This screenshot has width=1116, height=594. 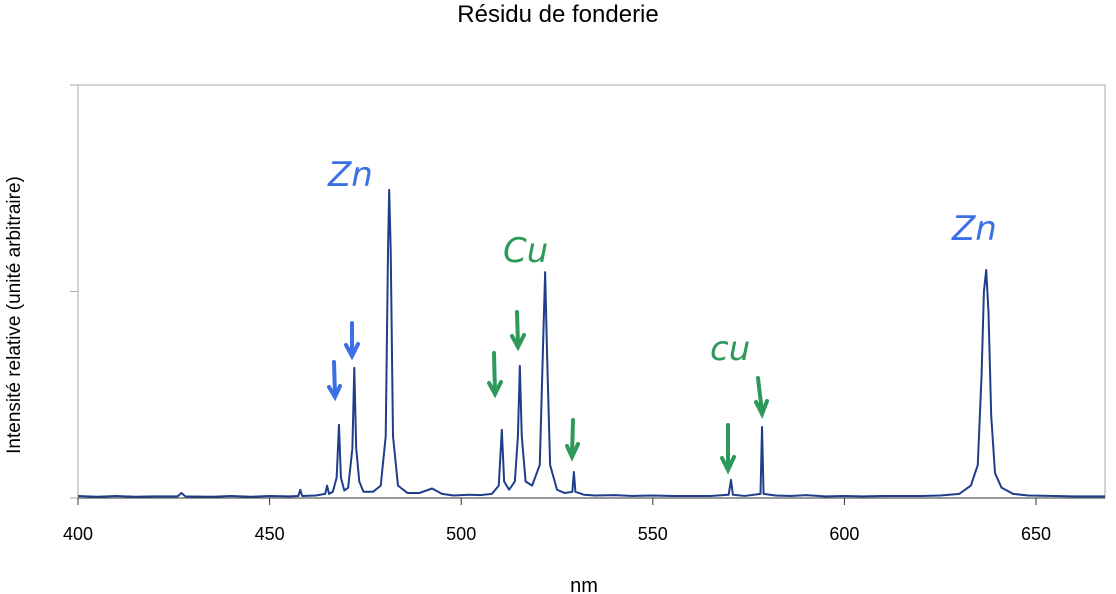 What do you see at coordinates (653, 534) in the screenshot?
I see `x-tick-label: 550` at bounding box center [653, 534].